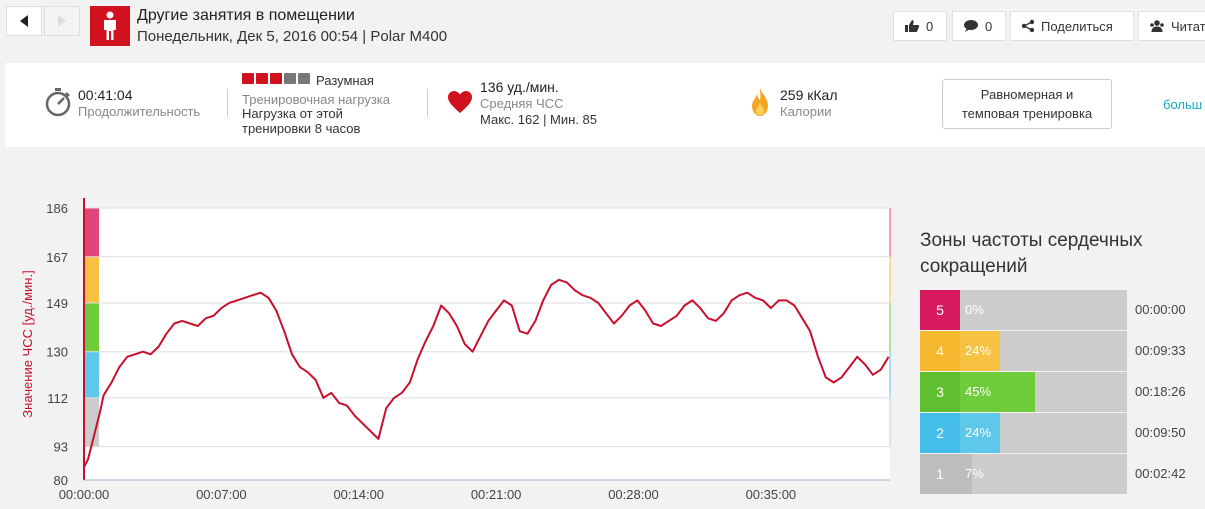 This screenshot has height=509, width=1205. What do you see at coordinates (57, 398) in the screenshot?
I see `y-tick-label: 112` at bounding box center [57, 398].